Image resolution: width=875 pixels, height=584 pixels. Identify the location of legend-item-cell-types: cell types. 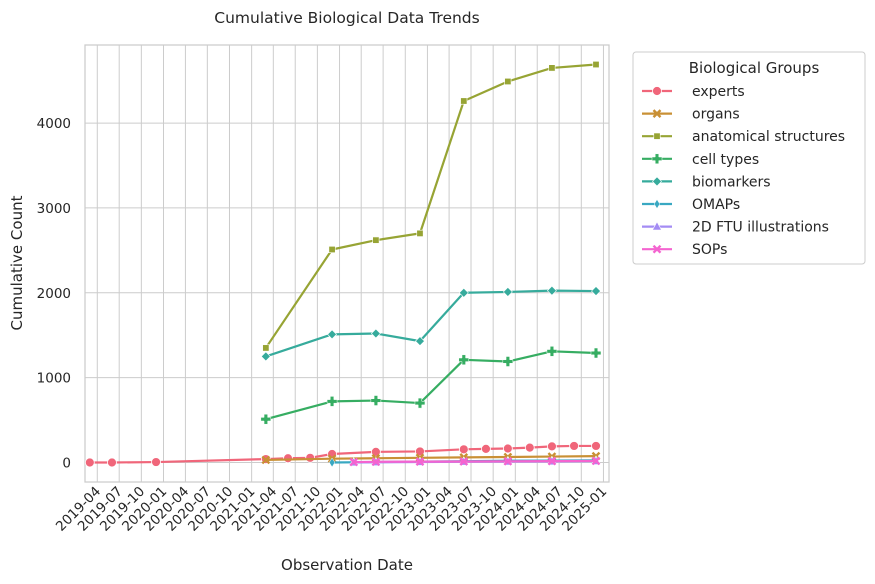
(700, 160).